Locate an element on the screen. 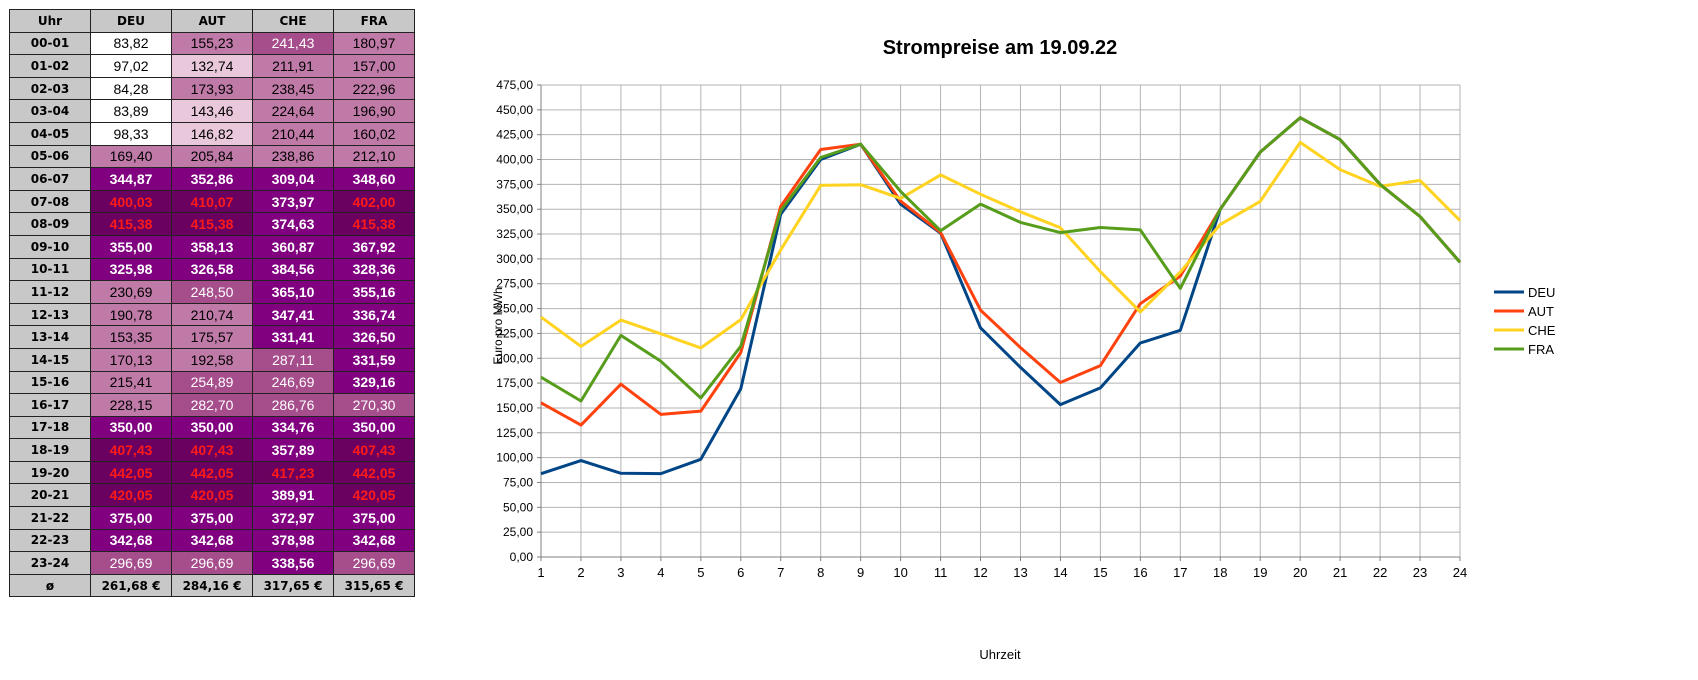  price-cell: 410,07 is located at coordinates (212, 201).